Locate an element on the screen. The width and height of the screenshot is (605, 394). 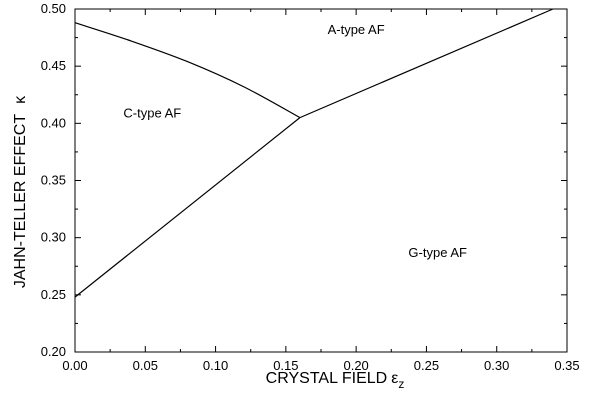
phase-boundary-c-a is located at coordinates (187, 70).